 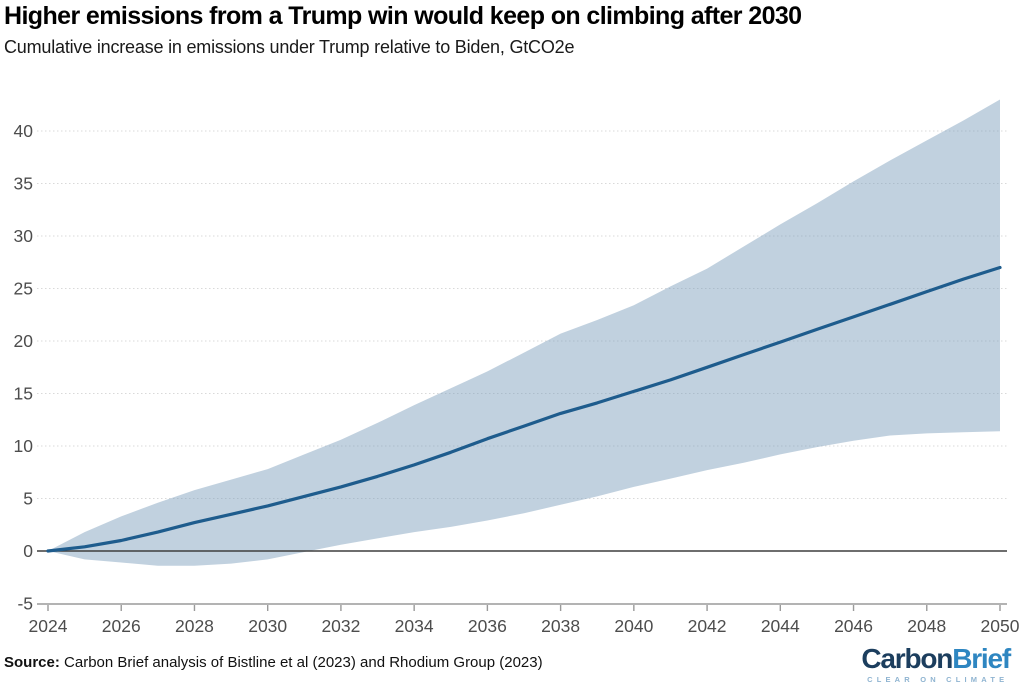 What do you see at coordinates (48, 626) in the screenshot?
I see `x-tick-label: 2024` at bounding box center [48, 626].